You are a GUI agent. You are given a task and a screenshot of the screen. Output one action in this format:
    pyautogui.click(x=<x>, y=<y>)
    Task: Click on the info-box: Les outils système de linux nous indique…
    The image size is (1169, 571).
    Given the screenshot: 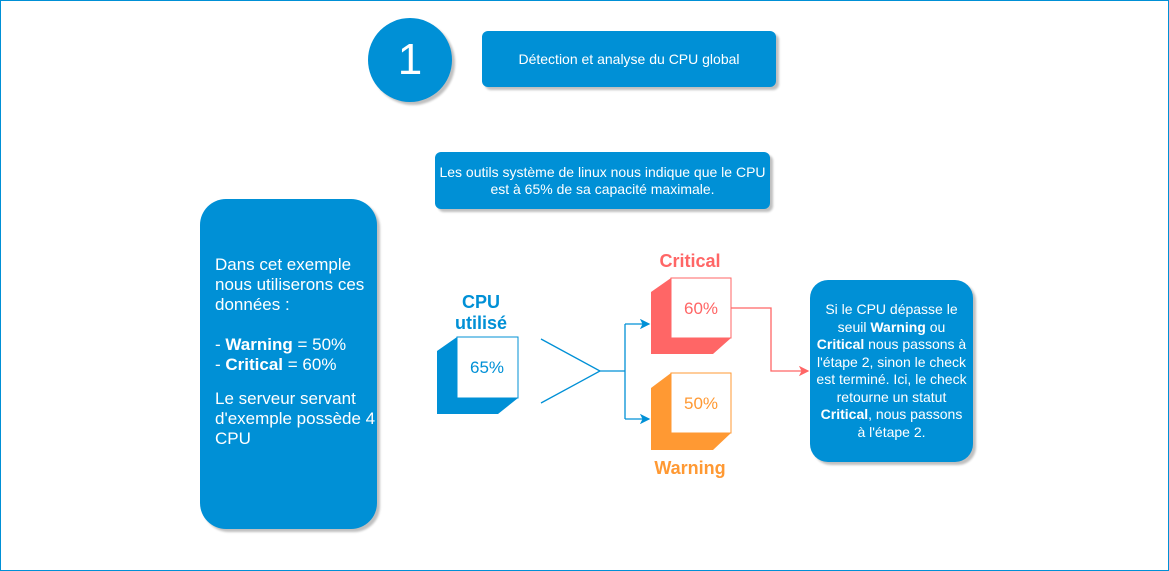 What is the action you would take?
    pyautogui.click(x=602, y=180)
    